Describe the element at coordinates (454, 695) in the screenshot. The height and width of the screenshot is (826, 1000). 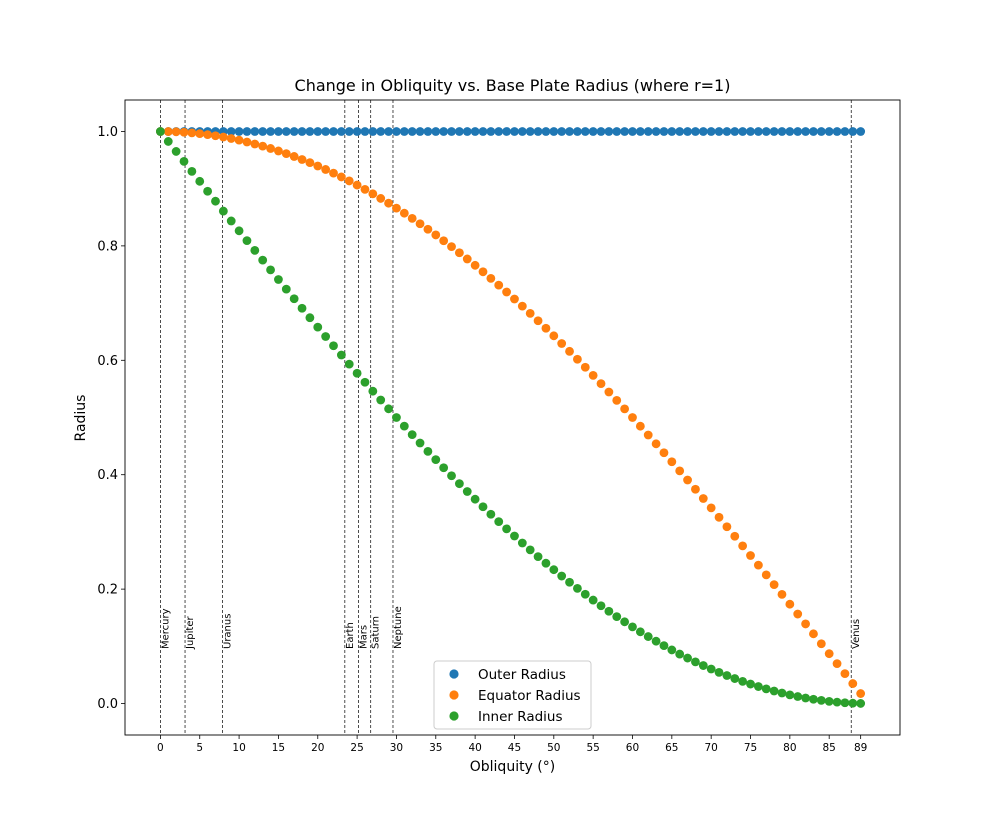
I see `legend-marker` at that location.